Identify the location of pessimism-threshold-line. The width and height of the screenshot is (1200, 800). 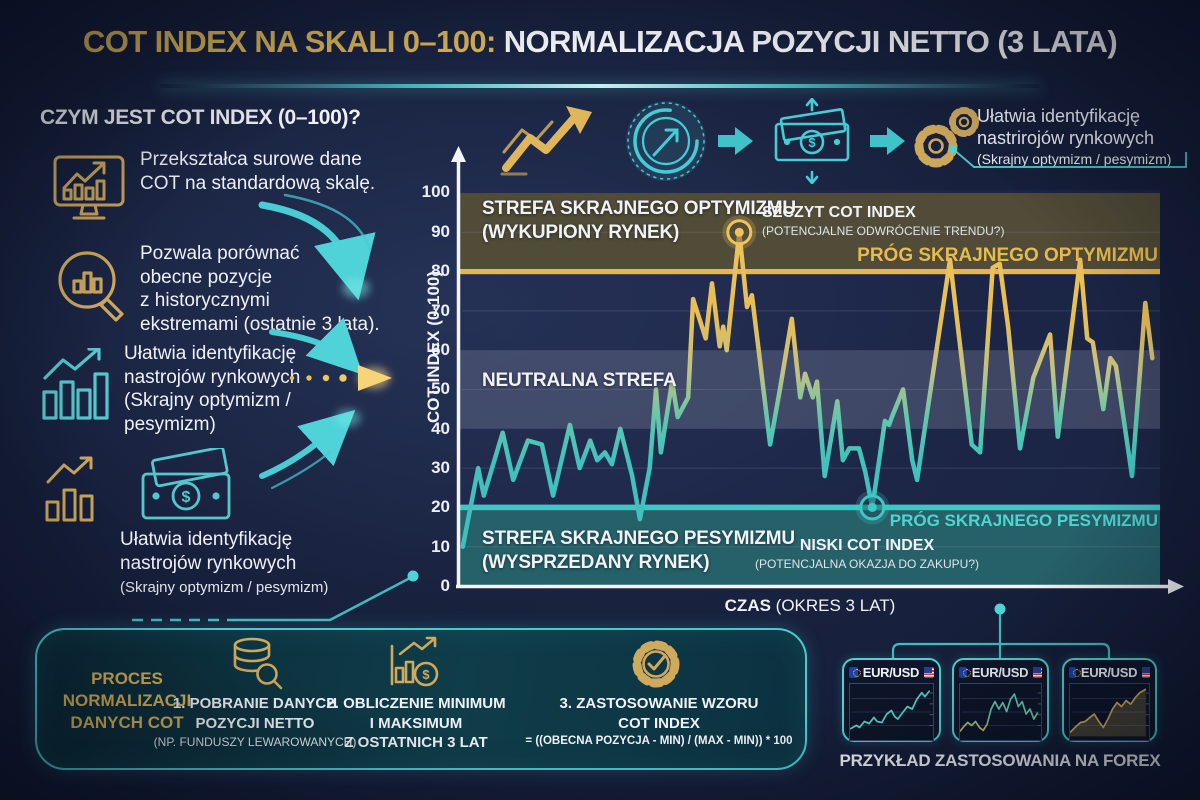
(810, 507).